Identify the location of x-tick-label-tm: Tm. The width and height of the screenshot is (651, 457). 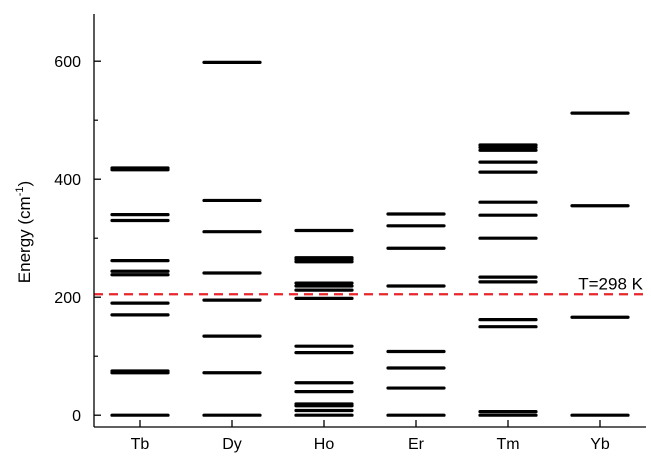
(507, 444).